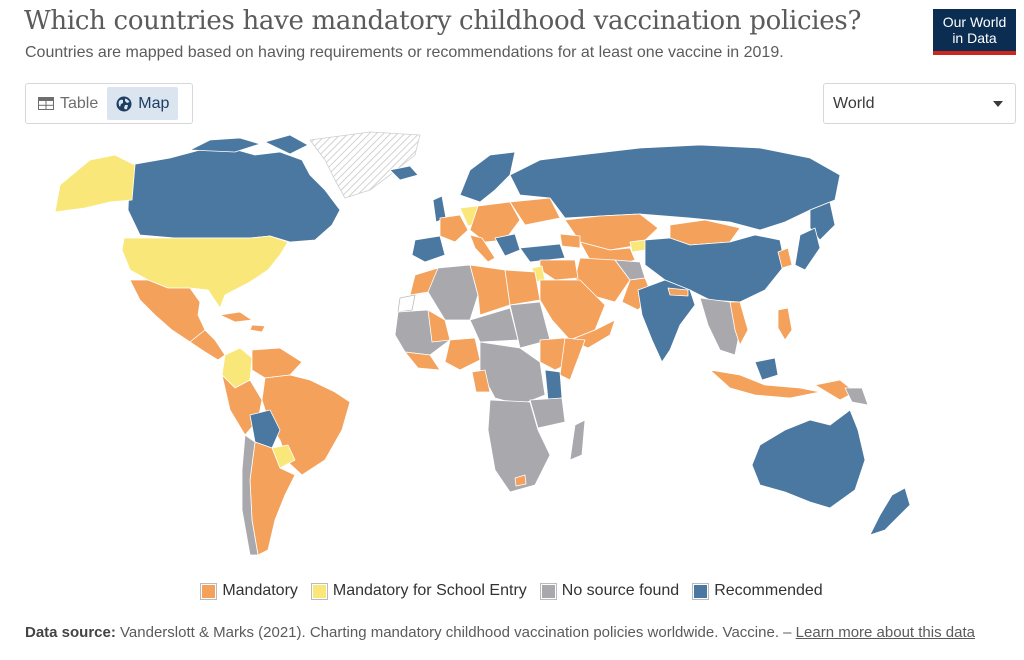 The height and width of the screenshot is (660, 1024). What do you see at coordinates (234, 195) in the screenshot?
I see `region-canada` at bounding box center [234, 195].